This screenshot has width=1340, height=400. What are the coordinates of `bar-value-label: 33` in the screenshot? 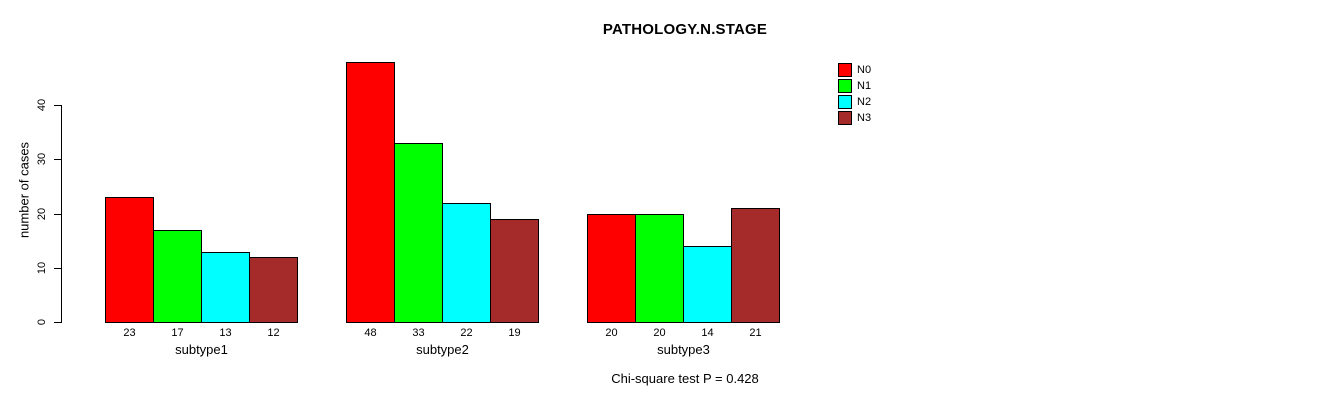 It's located at (418, 333).